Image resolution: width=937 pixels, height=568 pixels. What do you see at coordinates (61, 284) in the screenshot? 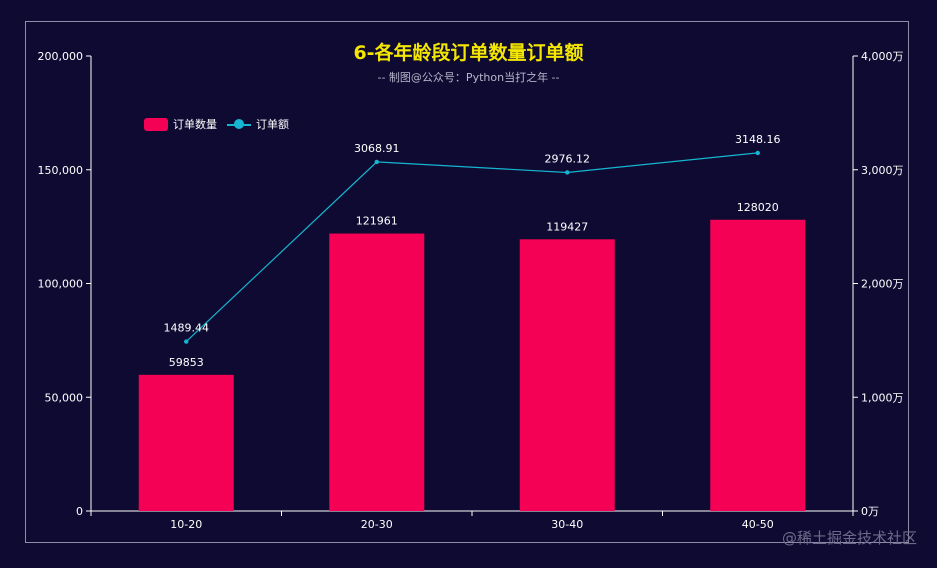
I see `y-left-tick-label: 100,000` at bounding box center [61, 284].